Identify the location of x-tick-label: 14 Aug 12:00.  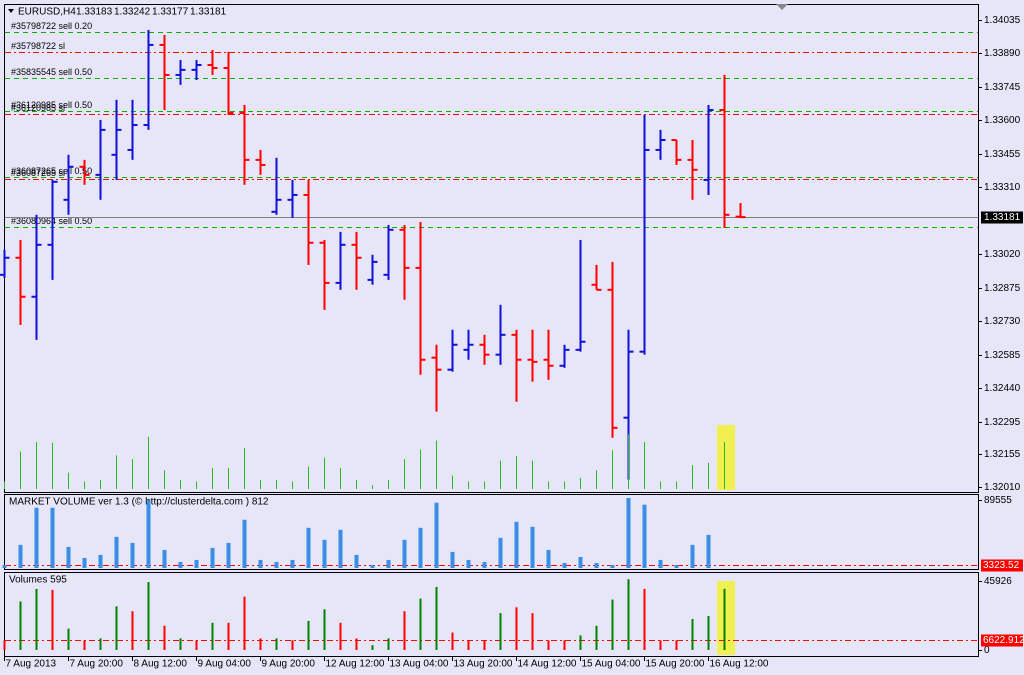
(547, 664).